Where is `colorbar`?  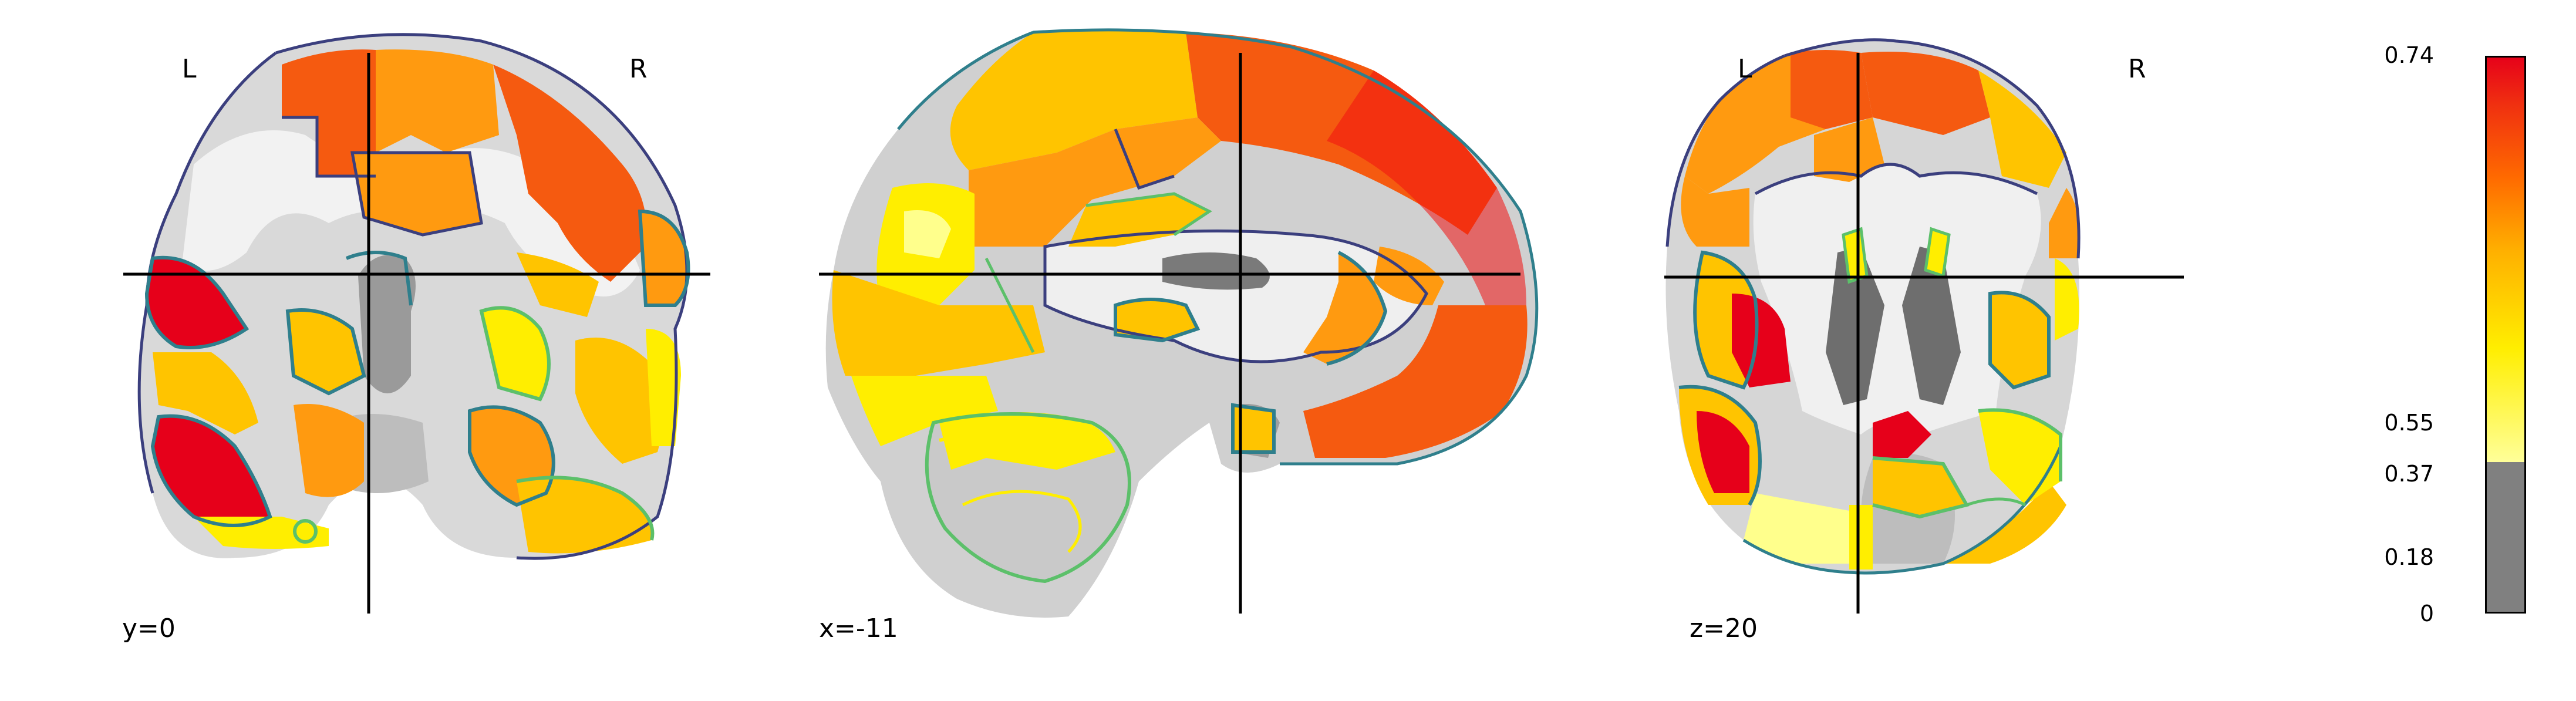 colorbar is located at coordinates (2506, 335).